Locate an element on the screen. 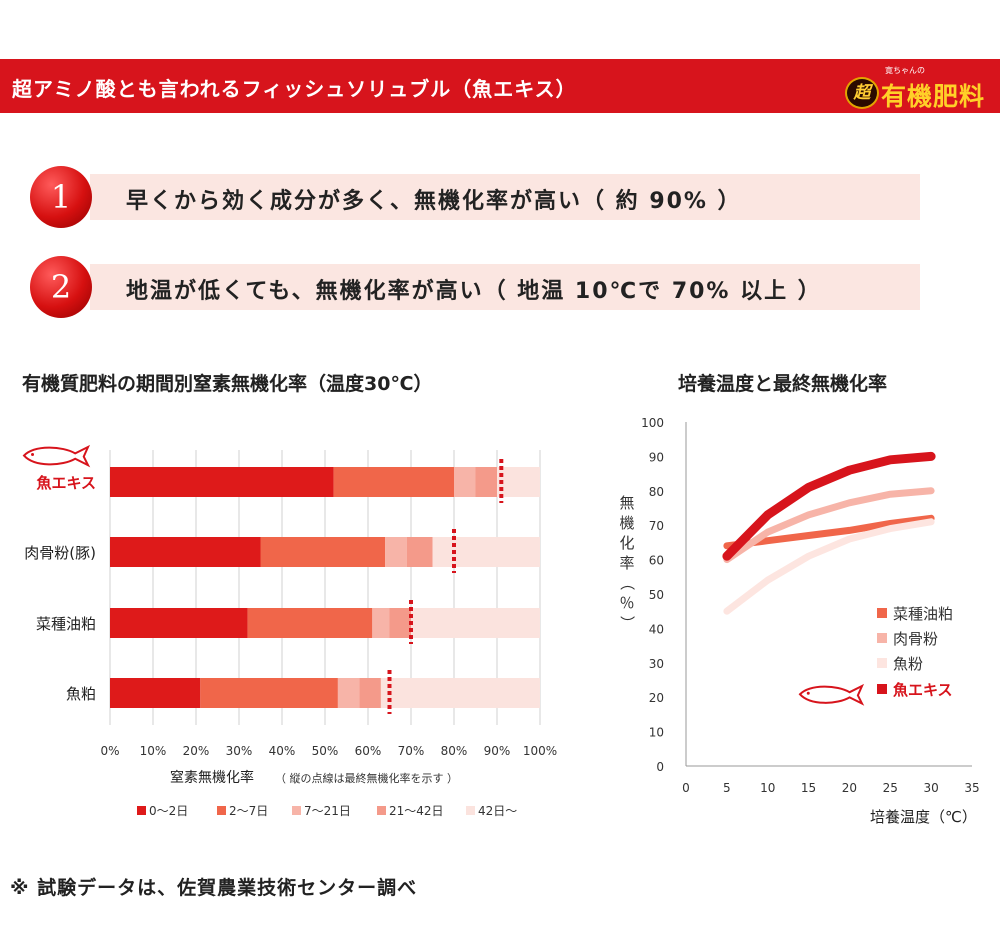 The image size is (1000, 926). x-axis-note: （ 縦の点線は最終無機化率を示す ） is located at coordinates (366, 778).